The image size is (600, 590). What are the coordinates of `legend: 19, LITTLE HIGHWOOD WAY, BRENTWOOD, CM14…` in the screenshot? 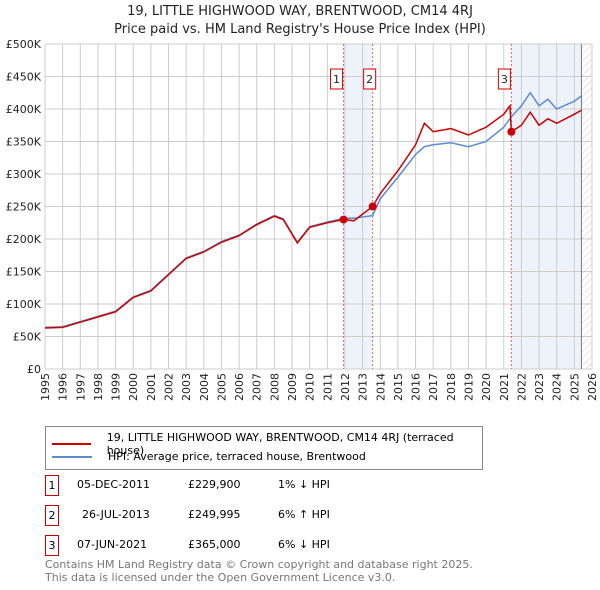 It's located at (264, 448).